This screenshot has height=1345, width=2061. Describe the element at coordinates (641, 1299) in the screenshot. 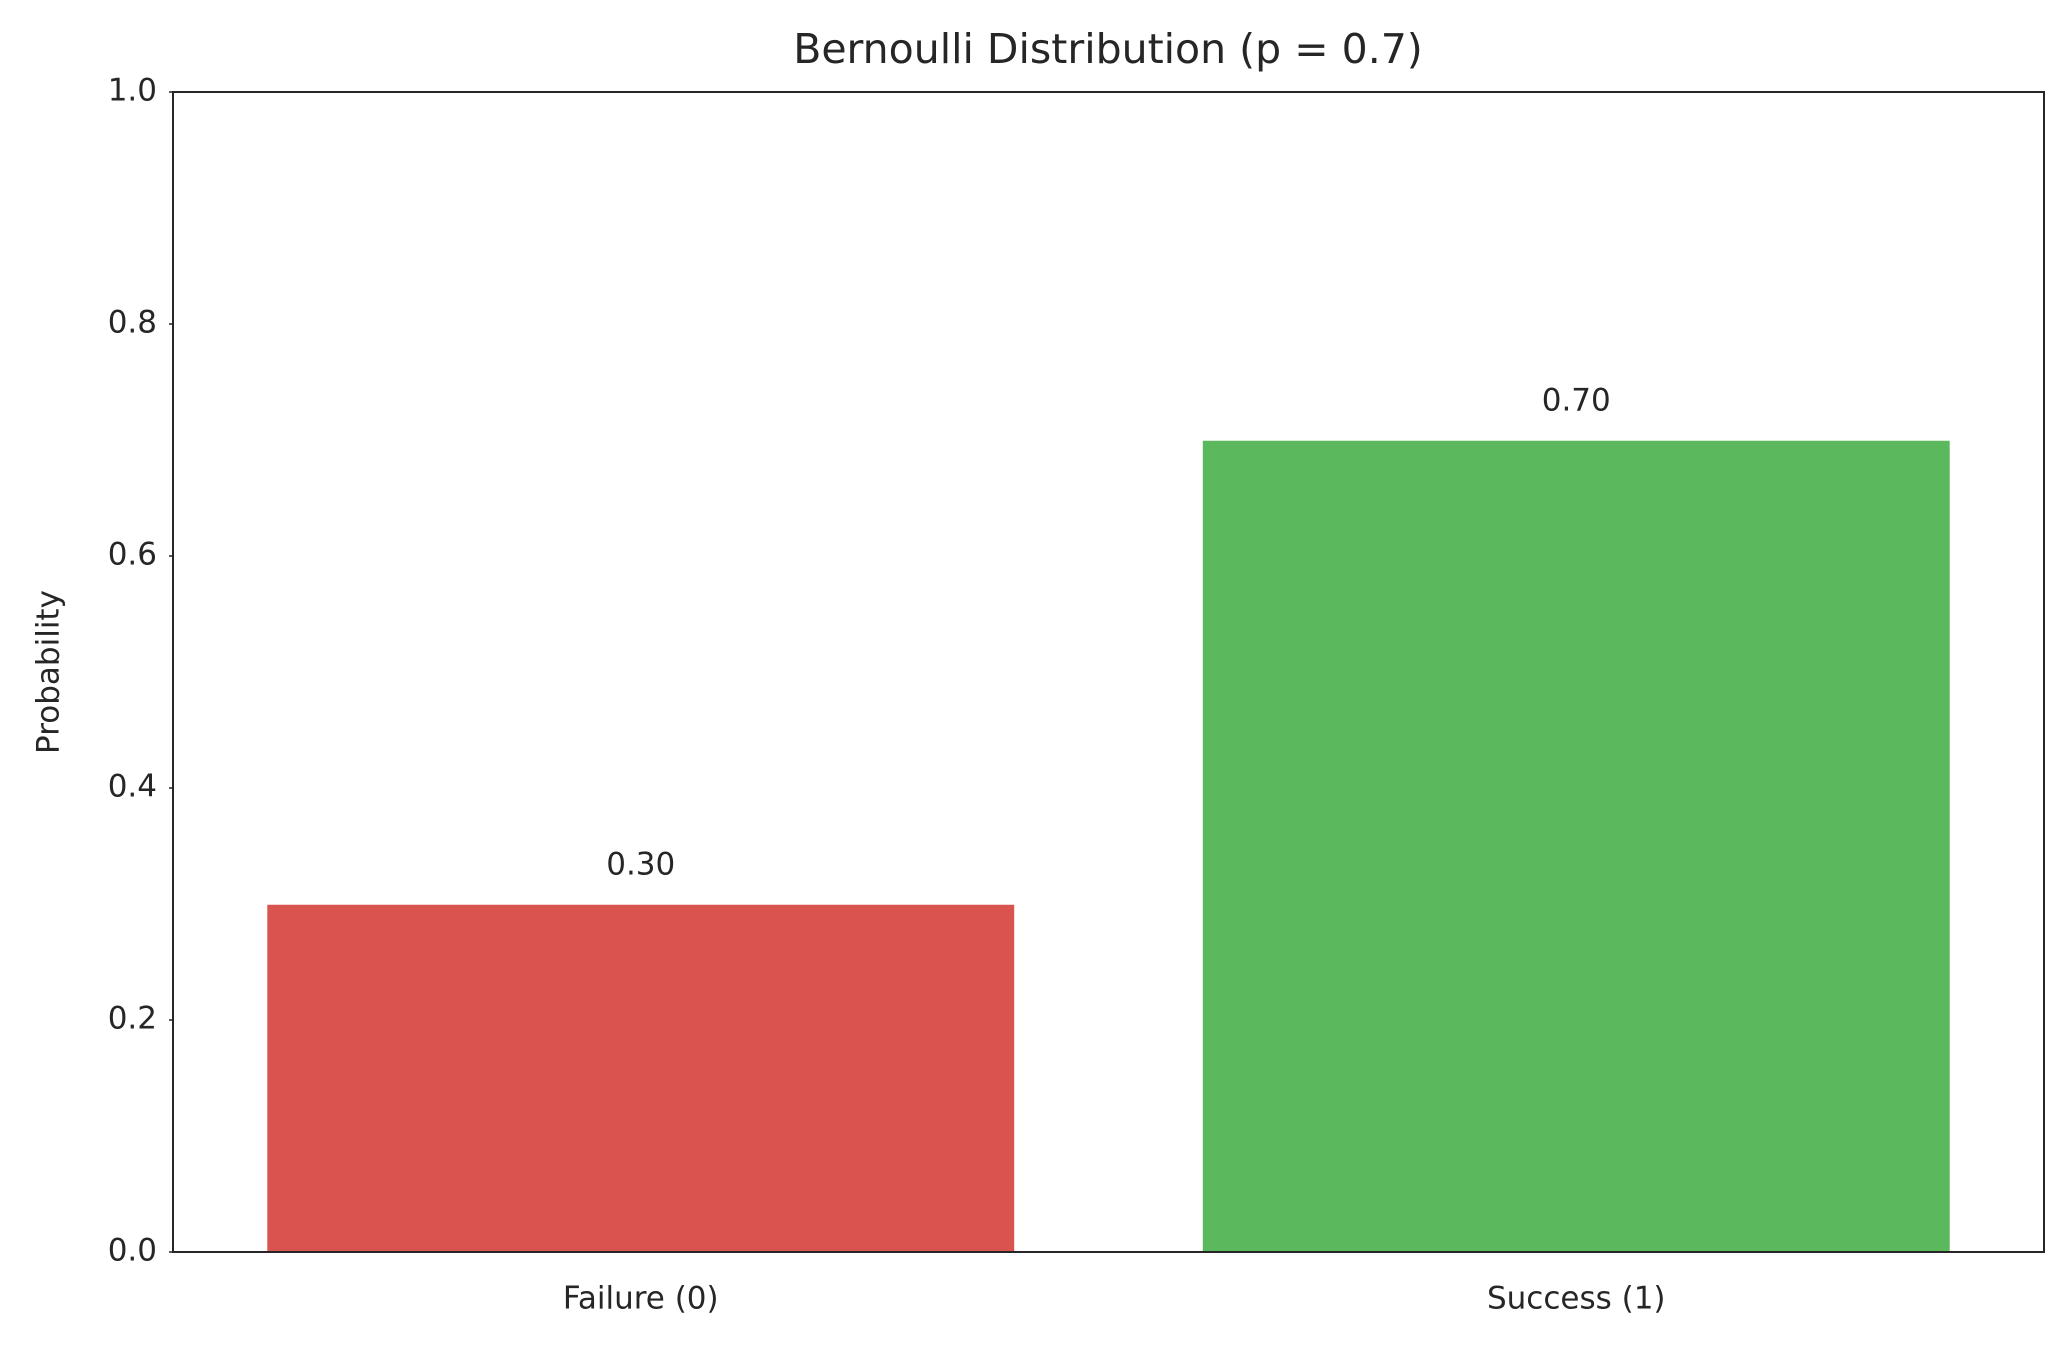

I see `x-tick-label: Failure (0)` at that location.